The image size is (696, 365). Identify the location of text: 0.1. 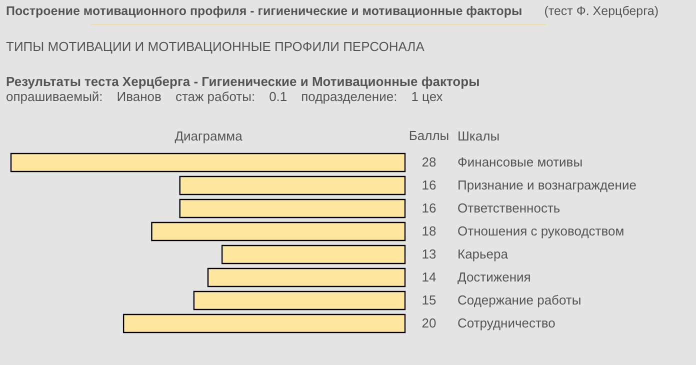
(278, 96).